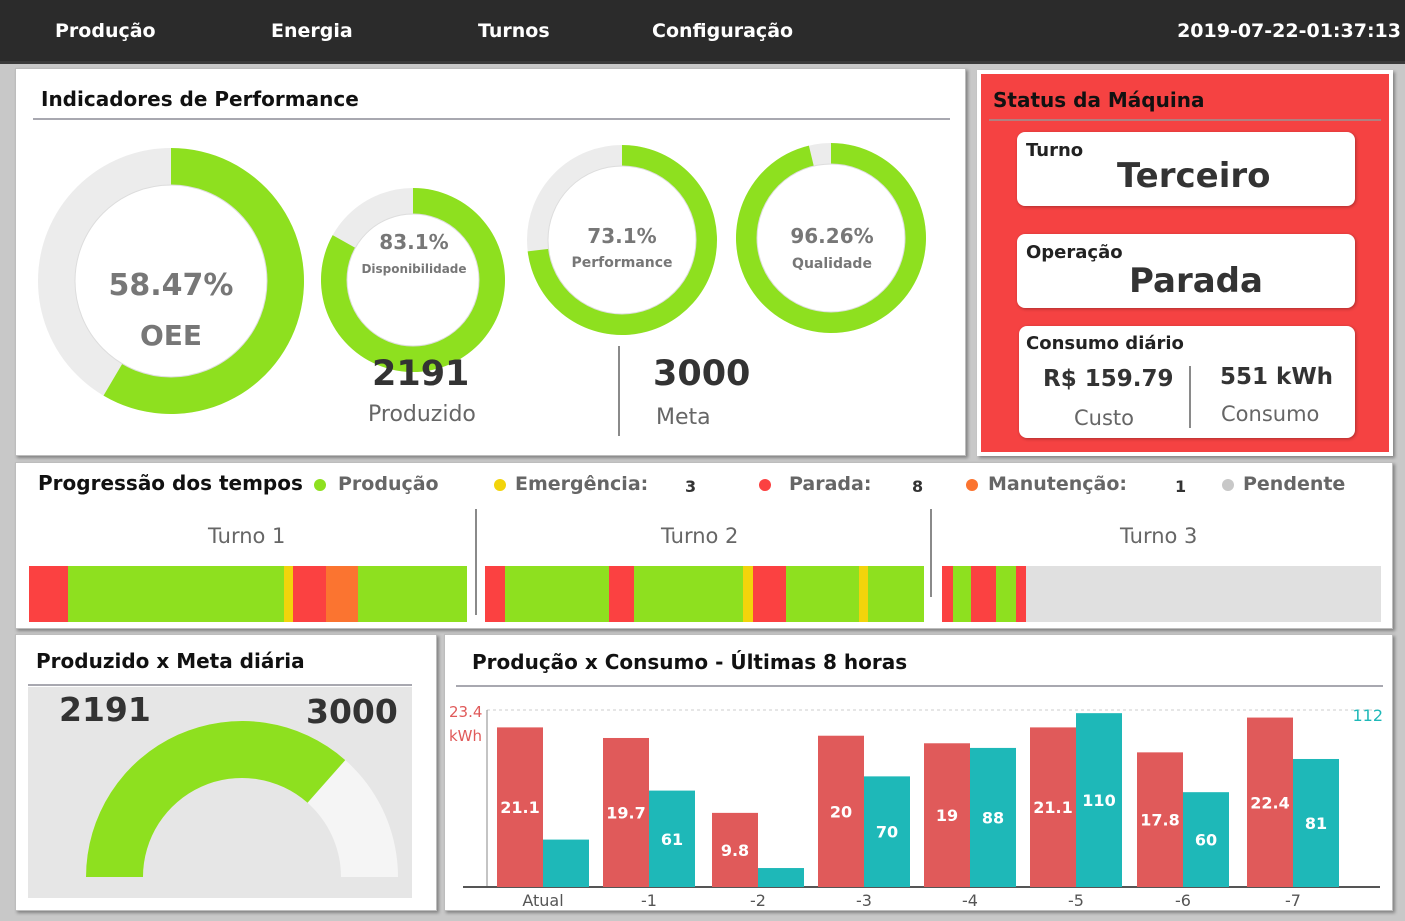 The height and width of the screenshot is (921, 1405). I want to click on x-tick-label: -4, so click(970, 900).